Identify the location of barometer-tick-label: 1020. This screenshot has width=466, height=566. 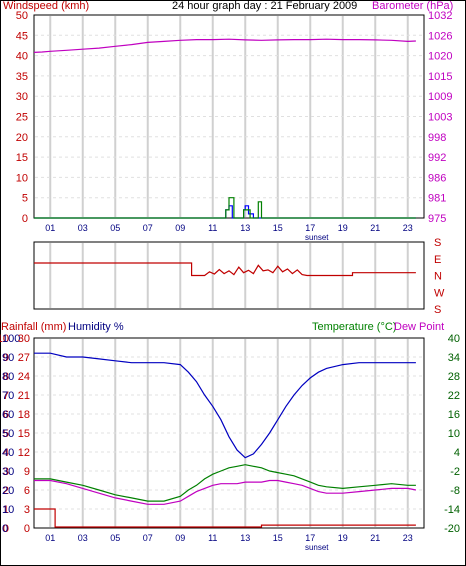
(440, 57).